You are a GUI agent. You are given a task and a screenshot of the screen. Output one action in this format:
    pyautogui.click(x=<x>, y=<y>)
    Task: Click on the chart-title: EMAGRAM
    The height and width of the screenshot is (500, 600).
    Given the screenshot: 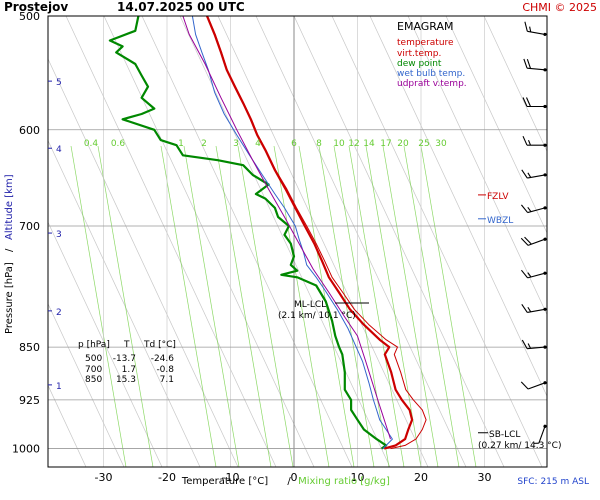 What is the action you would take?
    pyautogui.click(x=425, y=26)
    